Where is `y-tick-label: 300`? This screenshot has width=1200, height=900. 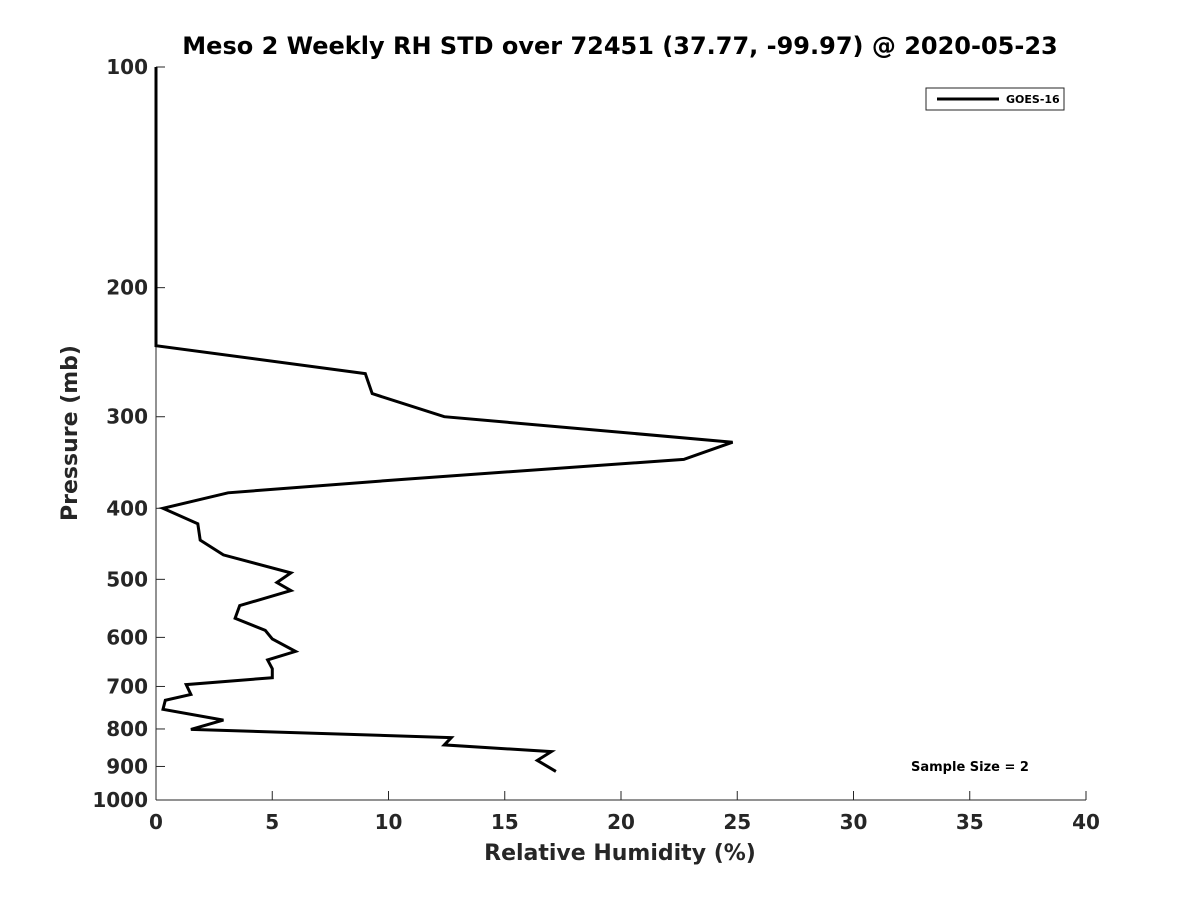 y-tick-label: 300 is located at coordinates (127, 417).